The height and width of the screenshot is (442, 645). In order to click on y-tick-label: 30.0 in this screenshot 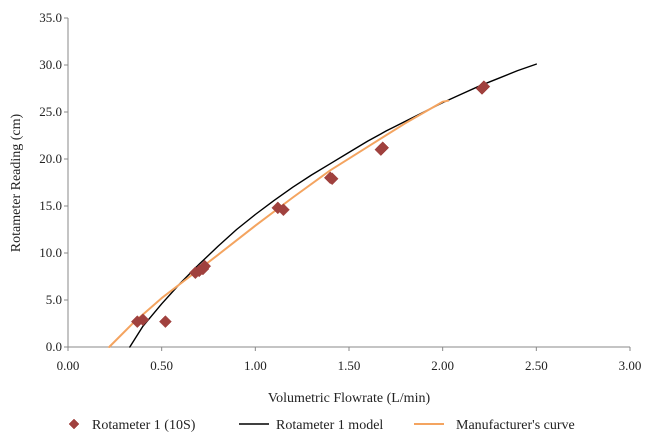, I will do `click(50, 64)`.